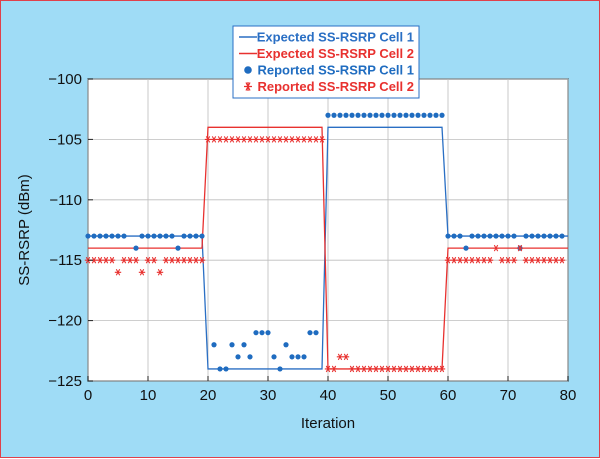  What do you see at coordinates (326, 62) in the screenshot?
I see `legend-box` at bounding box center [326, 62].